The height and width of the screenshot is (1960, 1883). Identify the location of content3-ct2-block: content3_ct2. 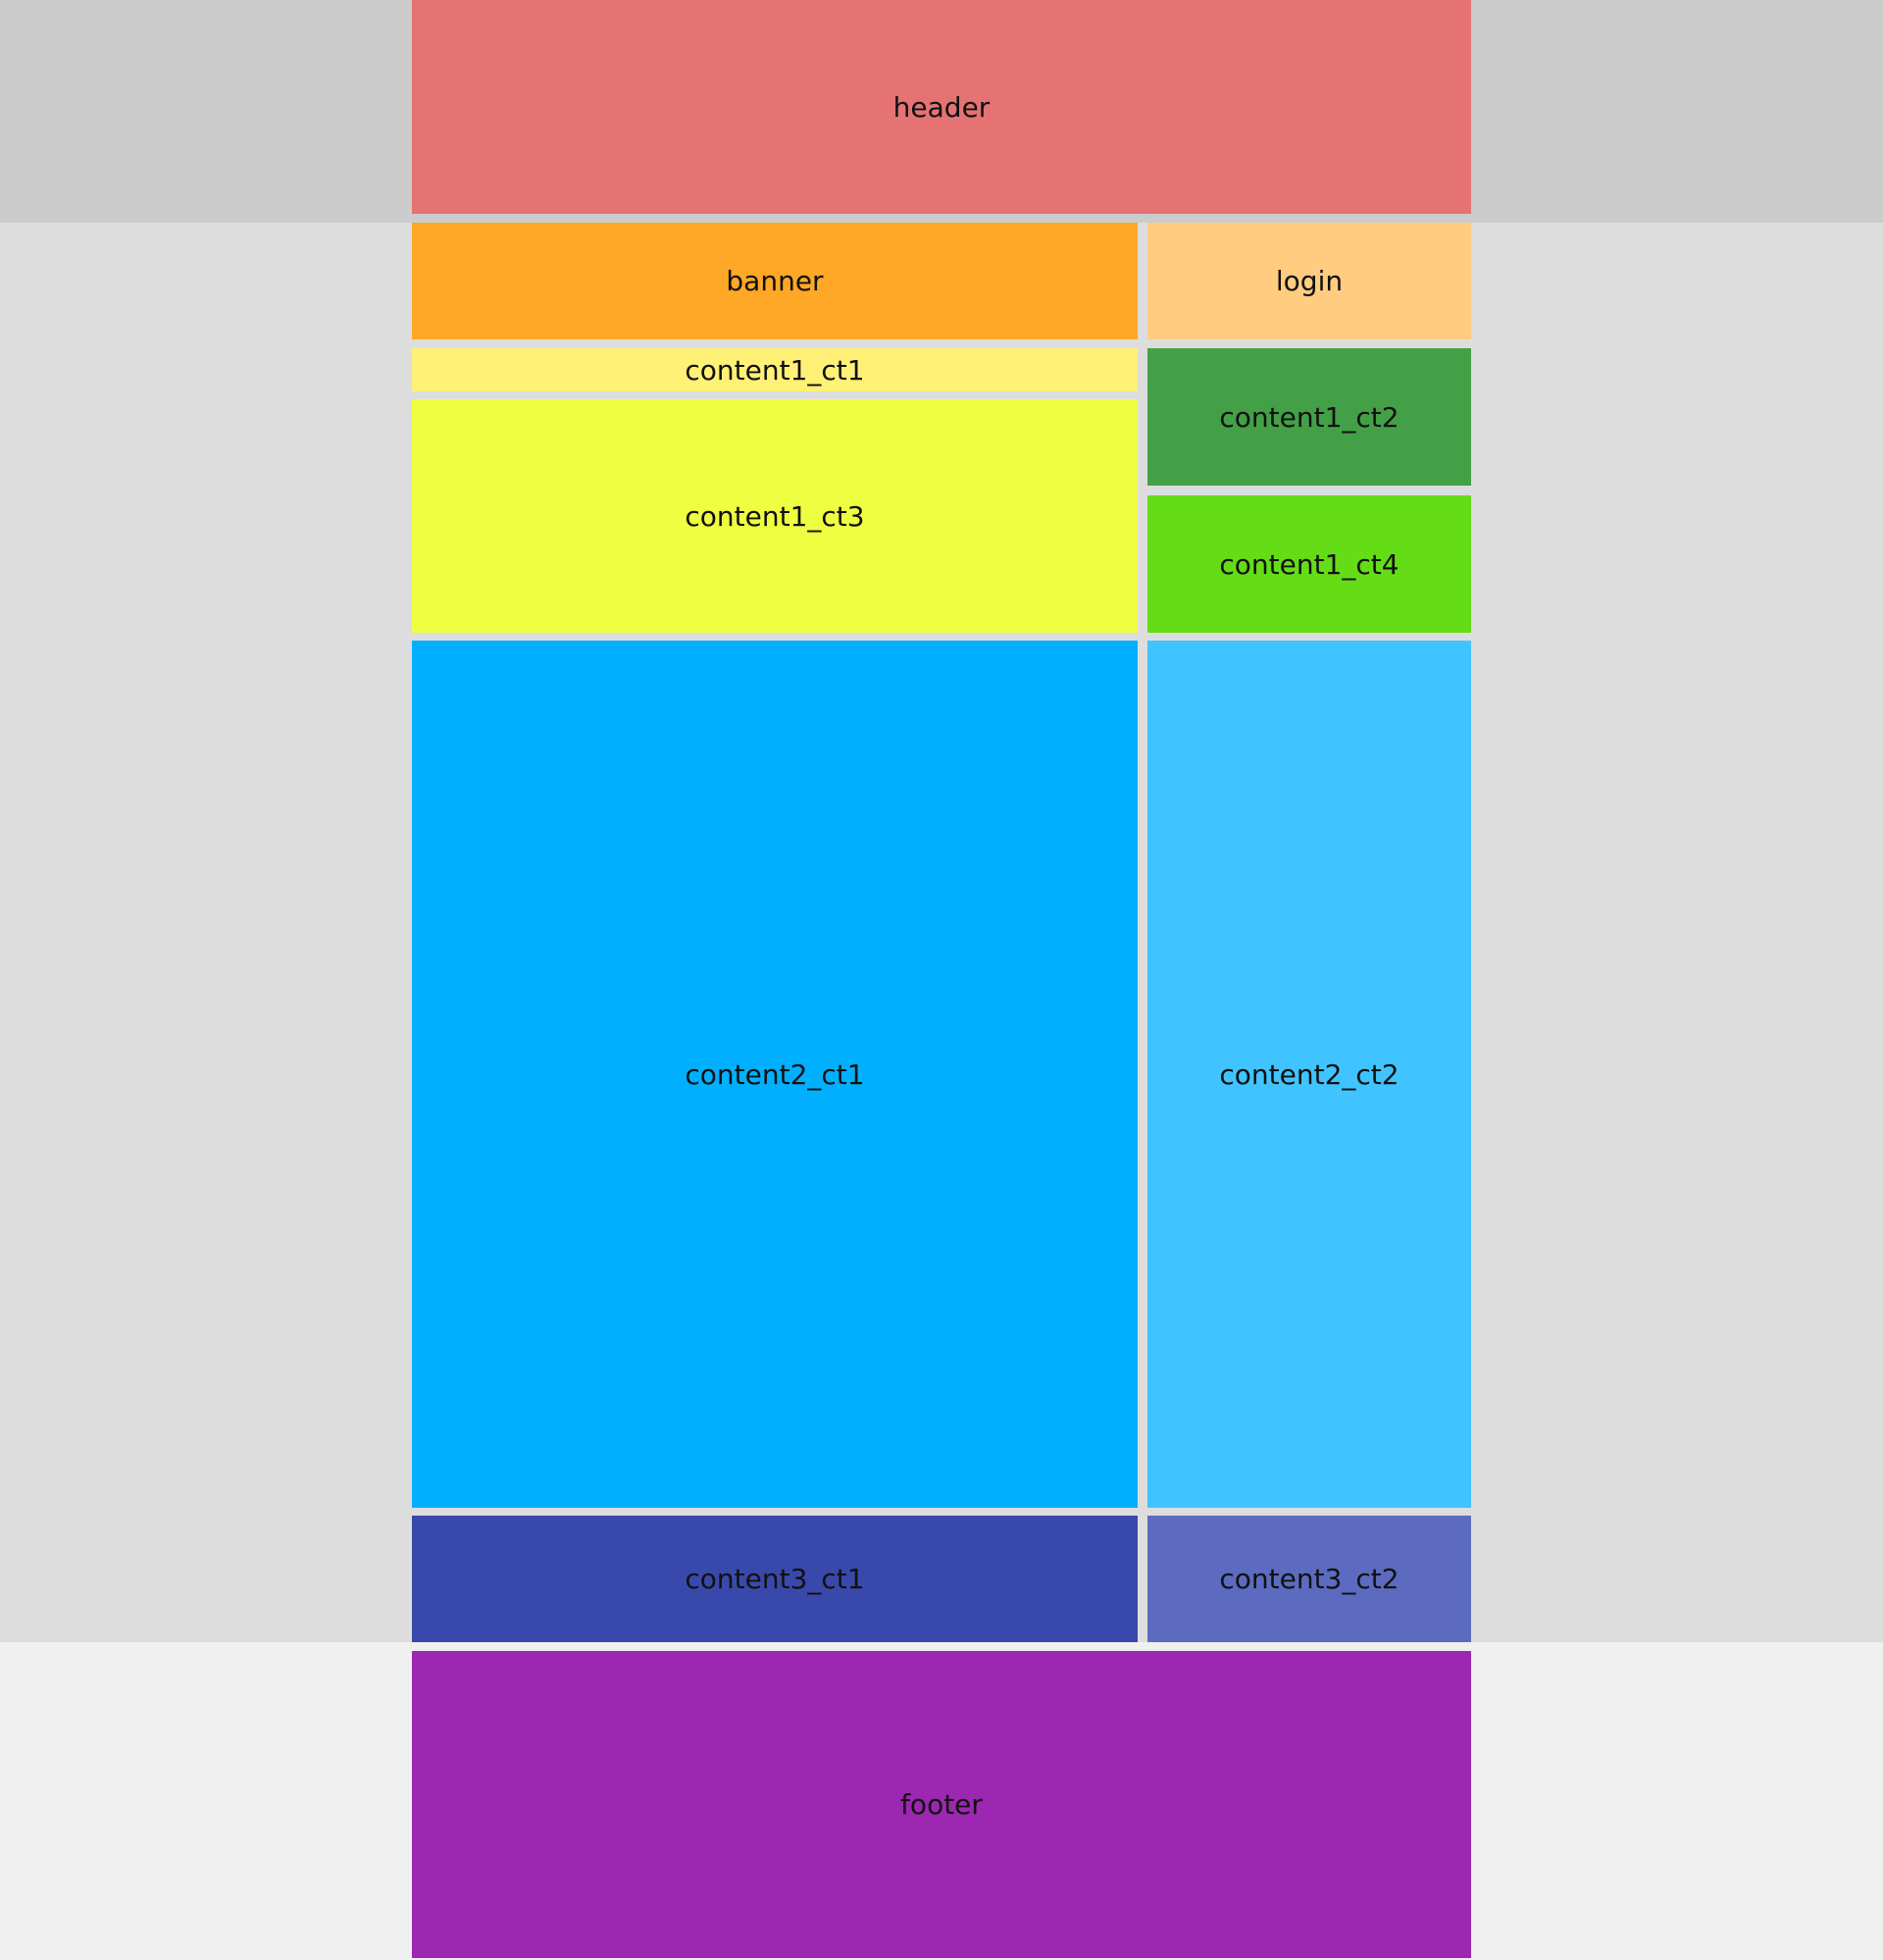
(1309, 1579).